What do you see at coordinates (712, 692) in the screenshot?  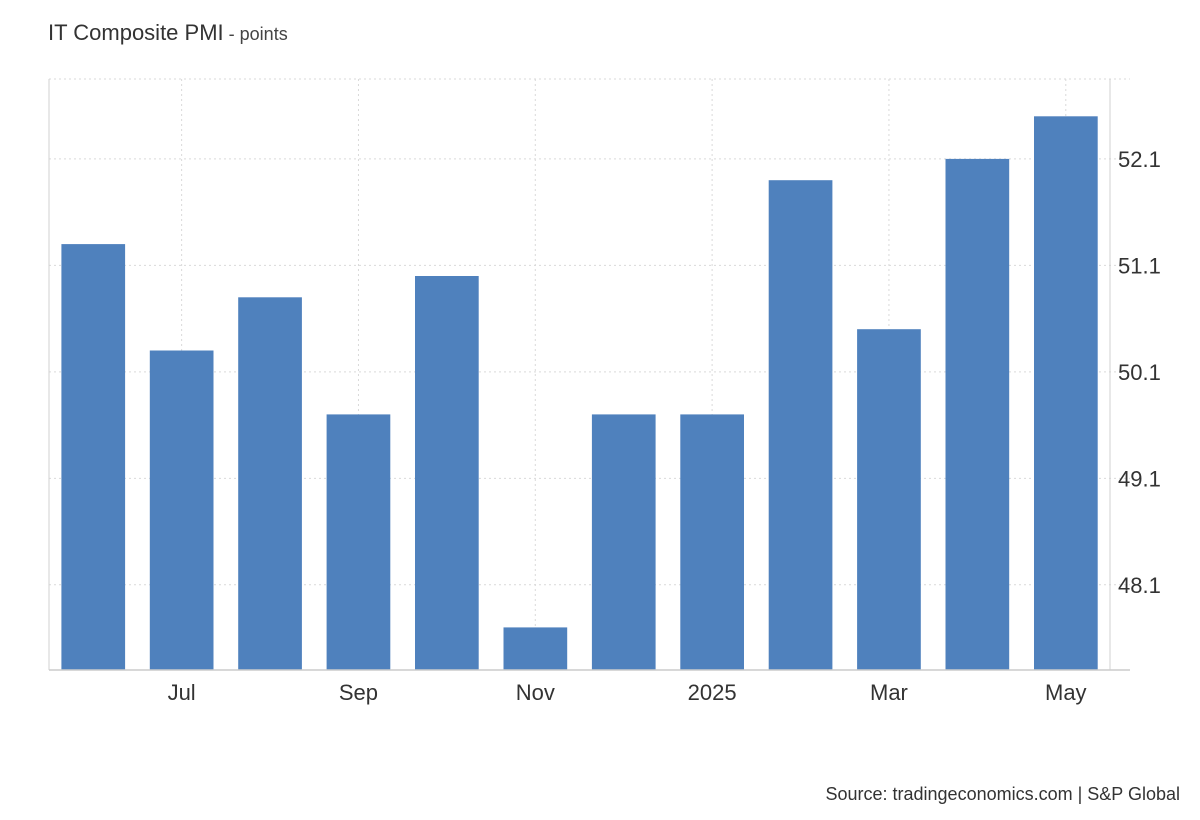 I see `x-tick-label: 2025` at bounding box center [712, 692].